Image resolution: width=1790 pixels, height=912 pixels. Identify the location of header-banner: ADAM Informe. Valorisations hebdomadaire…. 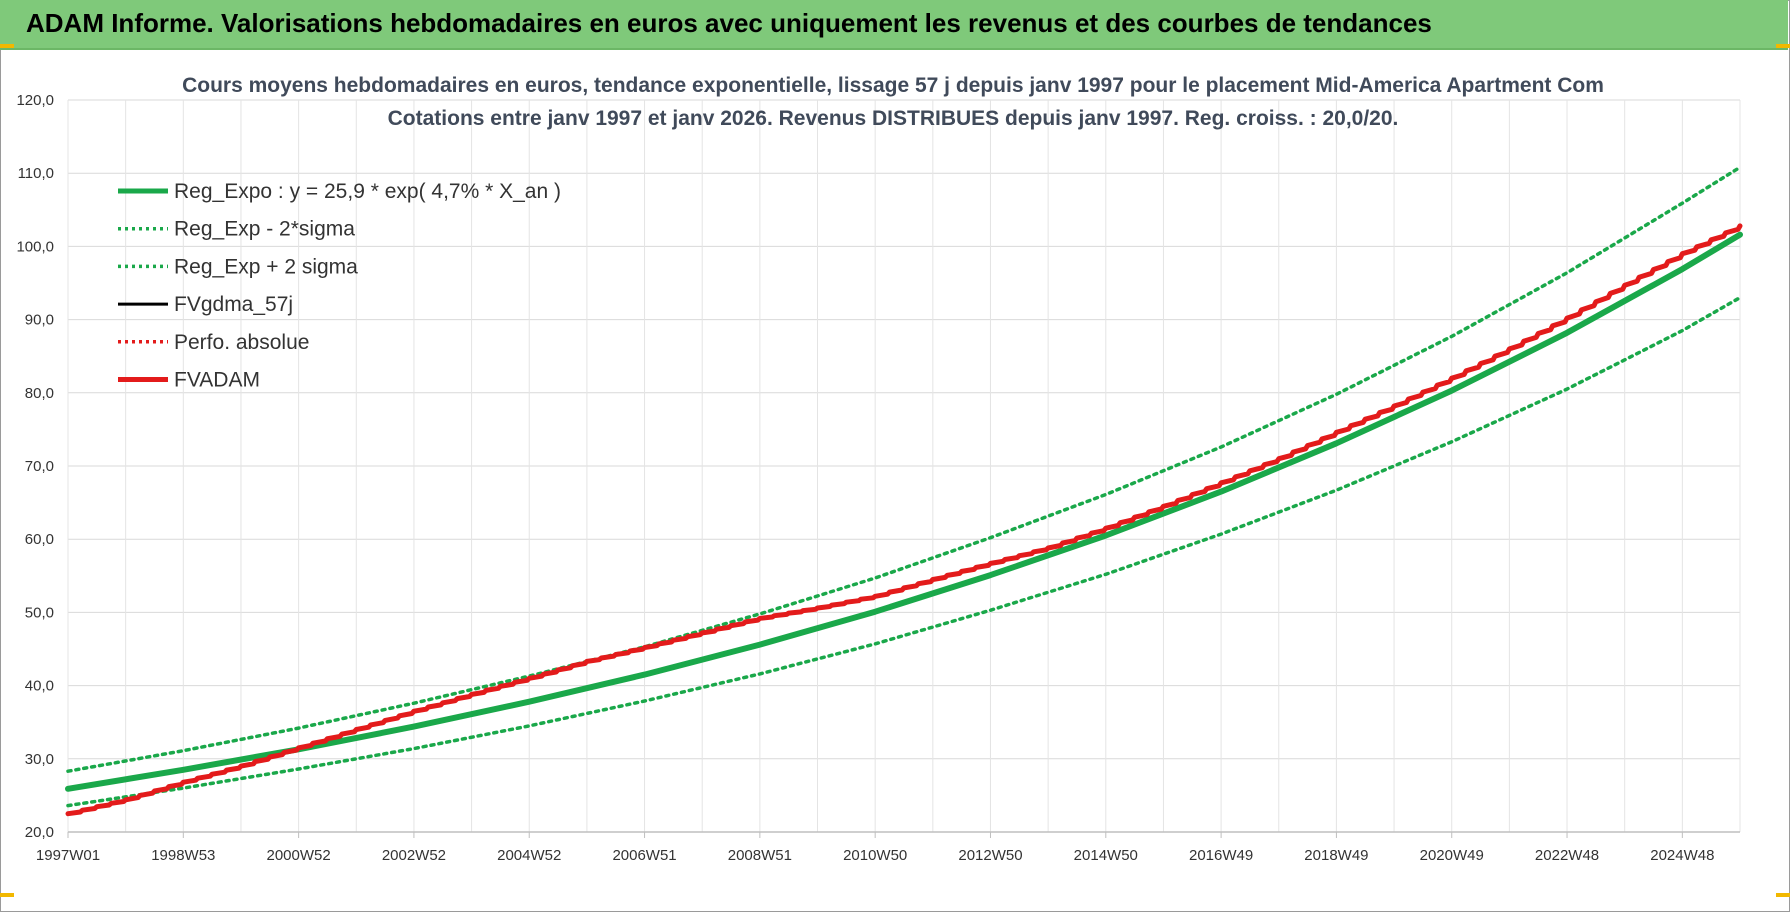
(894, 25).